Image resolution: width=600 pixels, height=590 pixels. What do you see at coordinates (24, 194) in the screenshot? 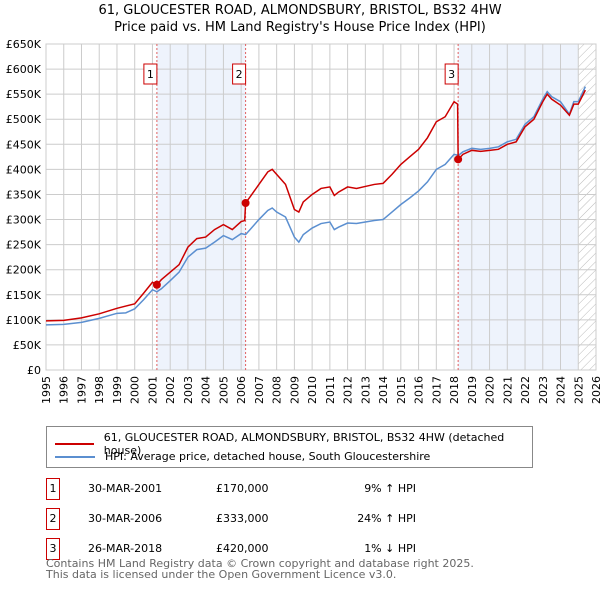
I see `y-tick-label: £350K` at bounding box center [24, 194].